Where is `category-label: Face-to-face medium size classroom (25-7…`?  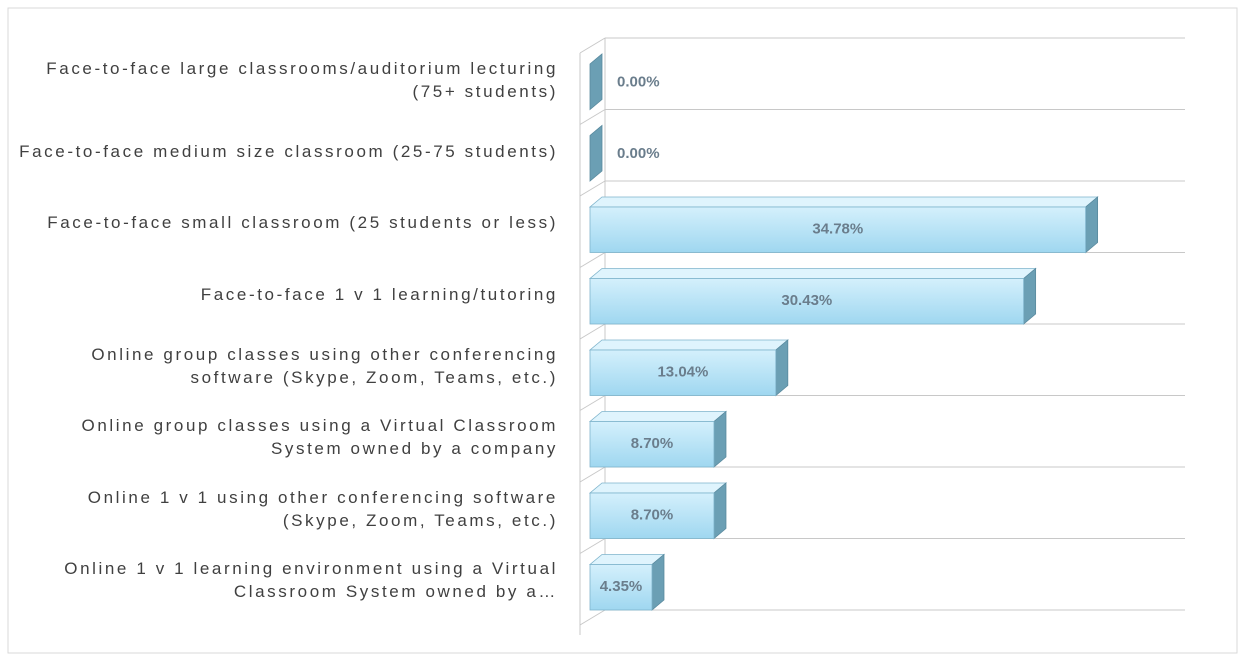
category-label: Face-to-face medium size classroom (25-7… is located at coordinates (288, 151).